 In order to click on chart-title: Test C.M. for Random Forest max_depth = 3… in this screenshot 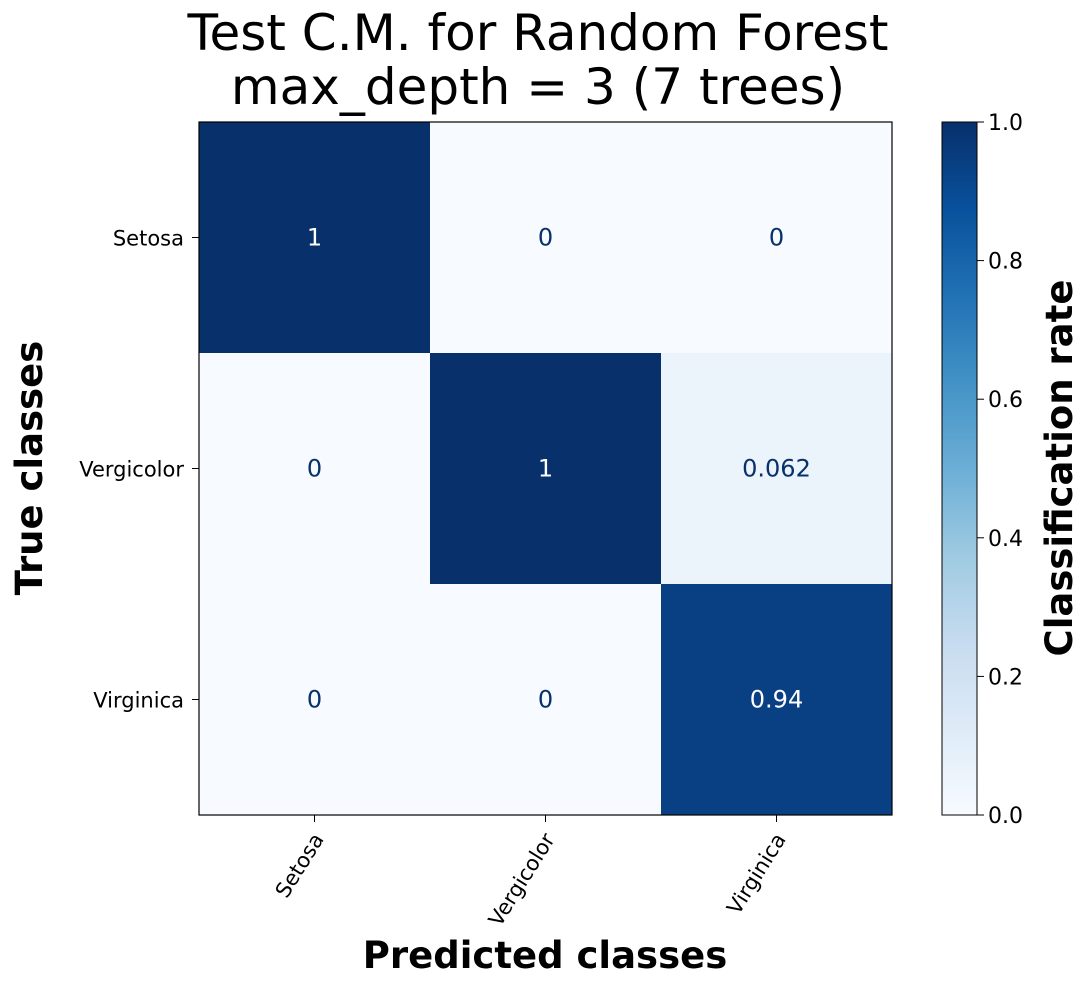, I will do `click(537, 60)`.